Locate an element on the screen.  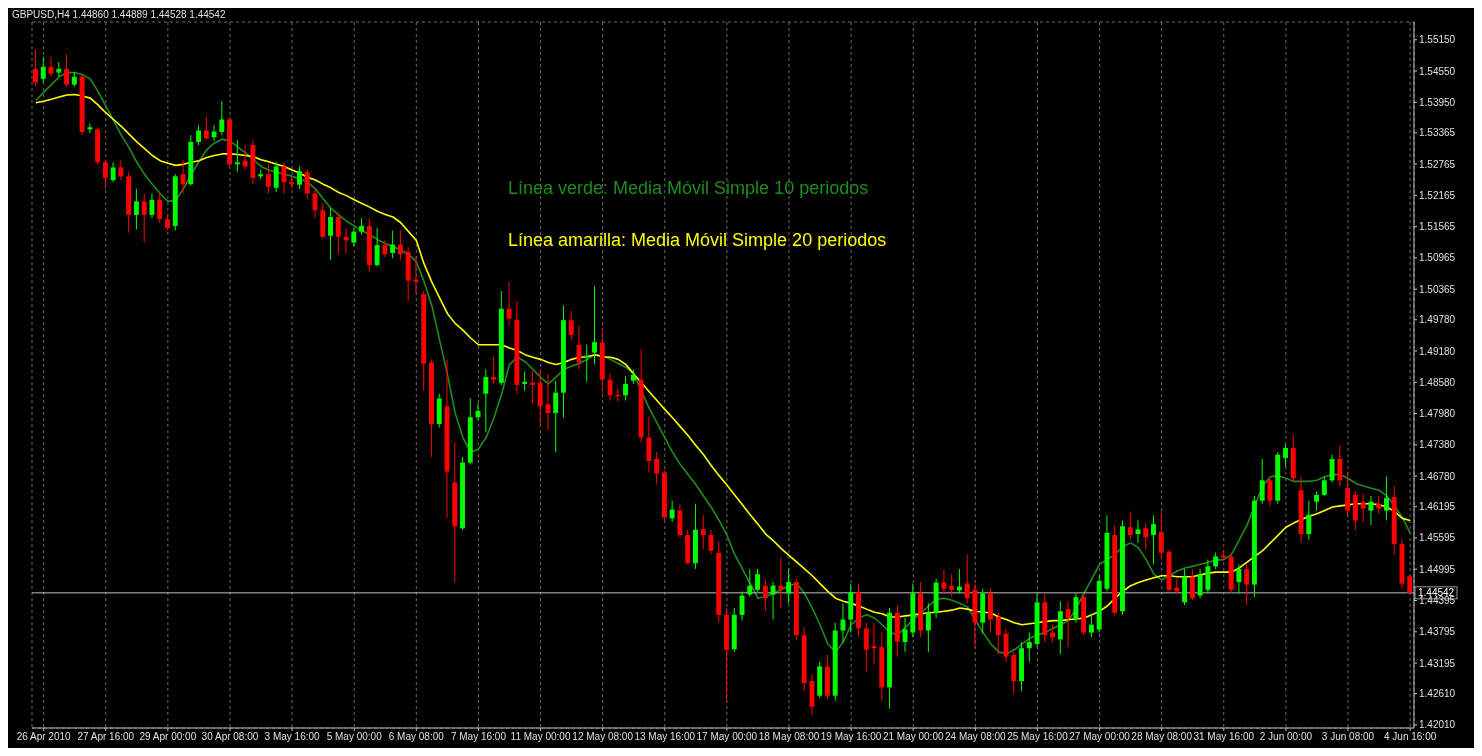
y-tick-label: 1.55150 is located at coordinates (1437, 40).